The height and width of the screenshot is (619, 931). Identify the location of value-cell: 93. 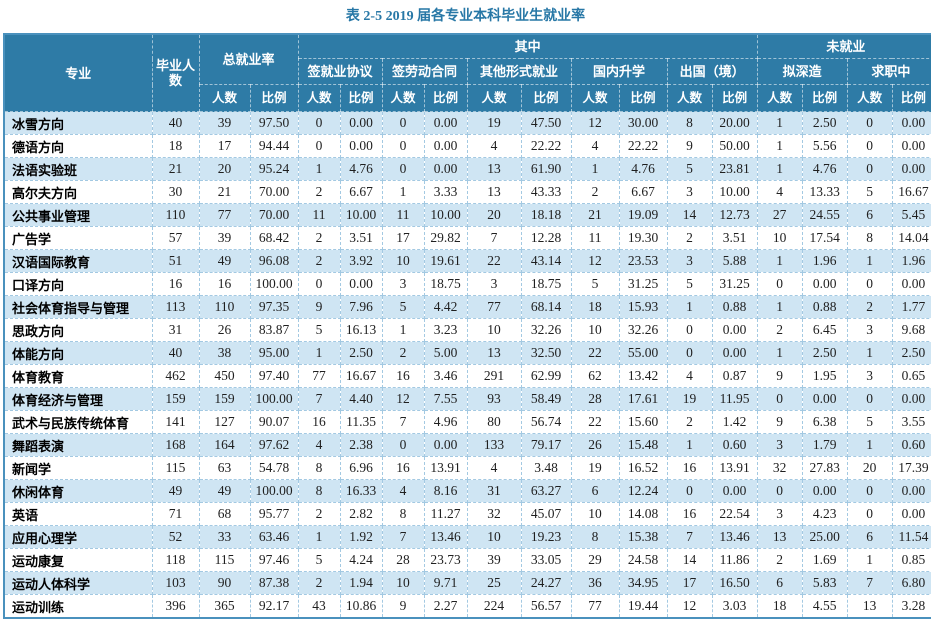
(494, 399).